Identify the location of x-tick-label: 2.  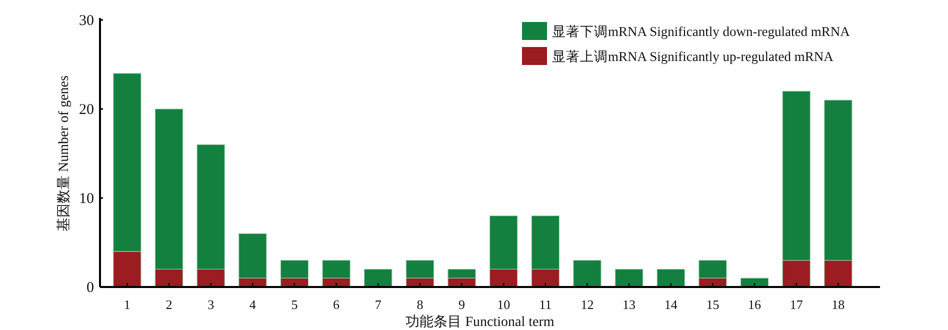
(169, 304).